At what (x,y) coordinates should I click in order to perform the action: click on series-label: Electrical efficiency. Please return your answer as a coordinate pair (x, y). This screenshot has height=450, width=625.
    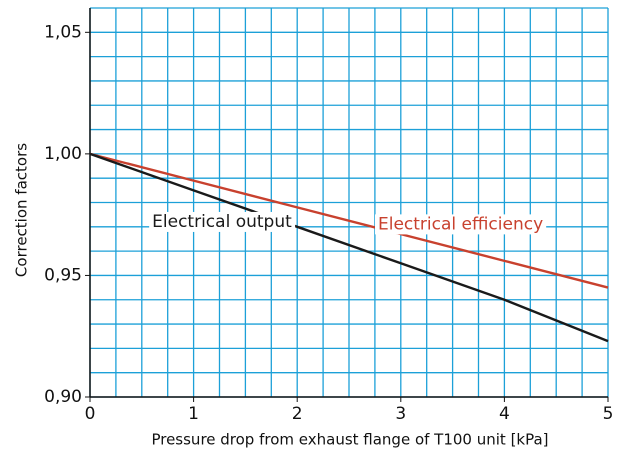
    Looking at the image, I should click on (460, 224).